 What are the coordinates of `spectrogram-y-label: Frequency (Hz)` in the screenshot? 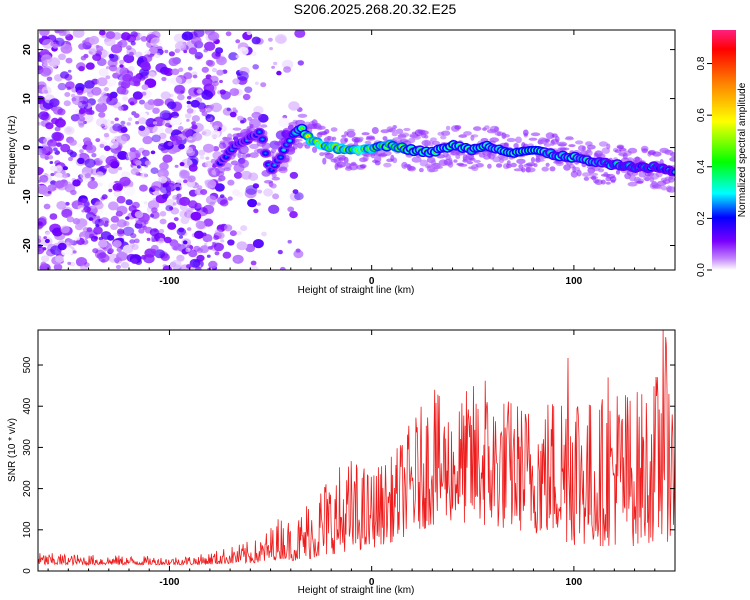 It's located at (12, 150).